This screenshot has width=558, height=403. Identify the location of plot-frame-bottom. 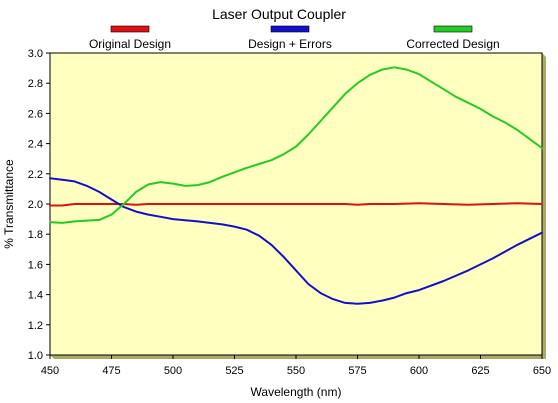
(298, 357).